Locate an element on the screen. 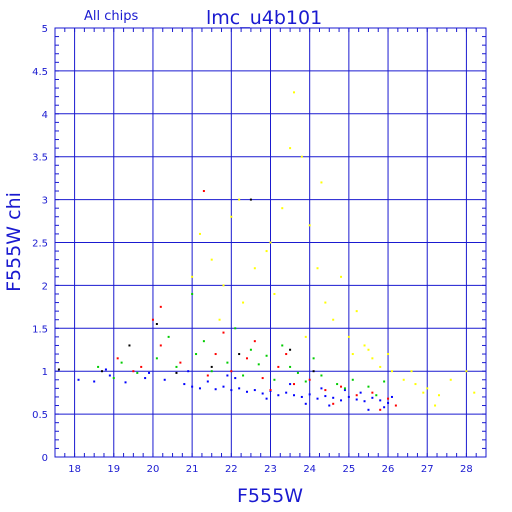  chart-title: lmc_u4b101 is located at coordinates (264, 18).